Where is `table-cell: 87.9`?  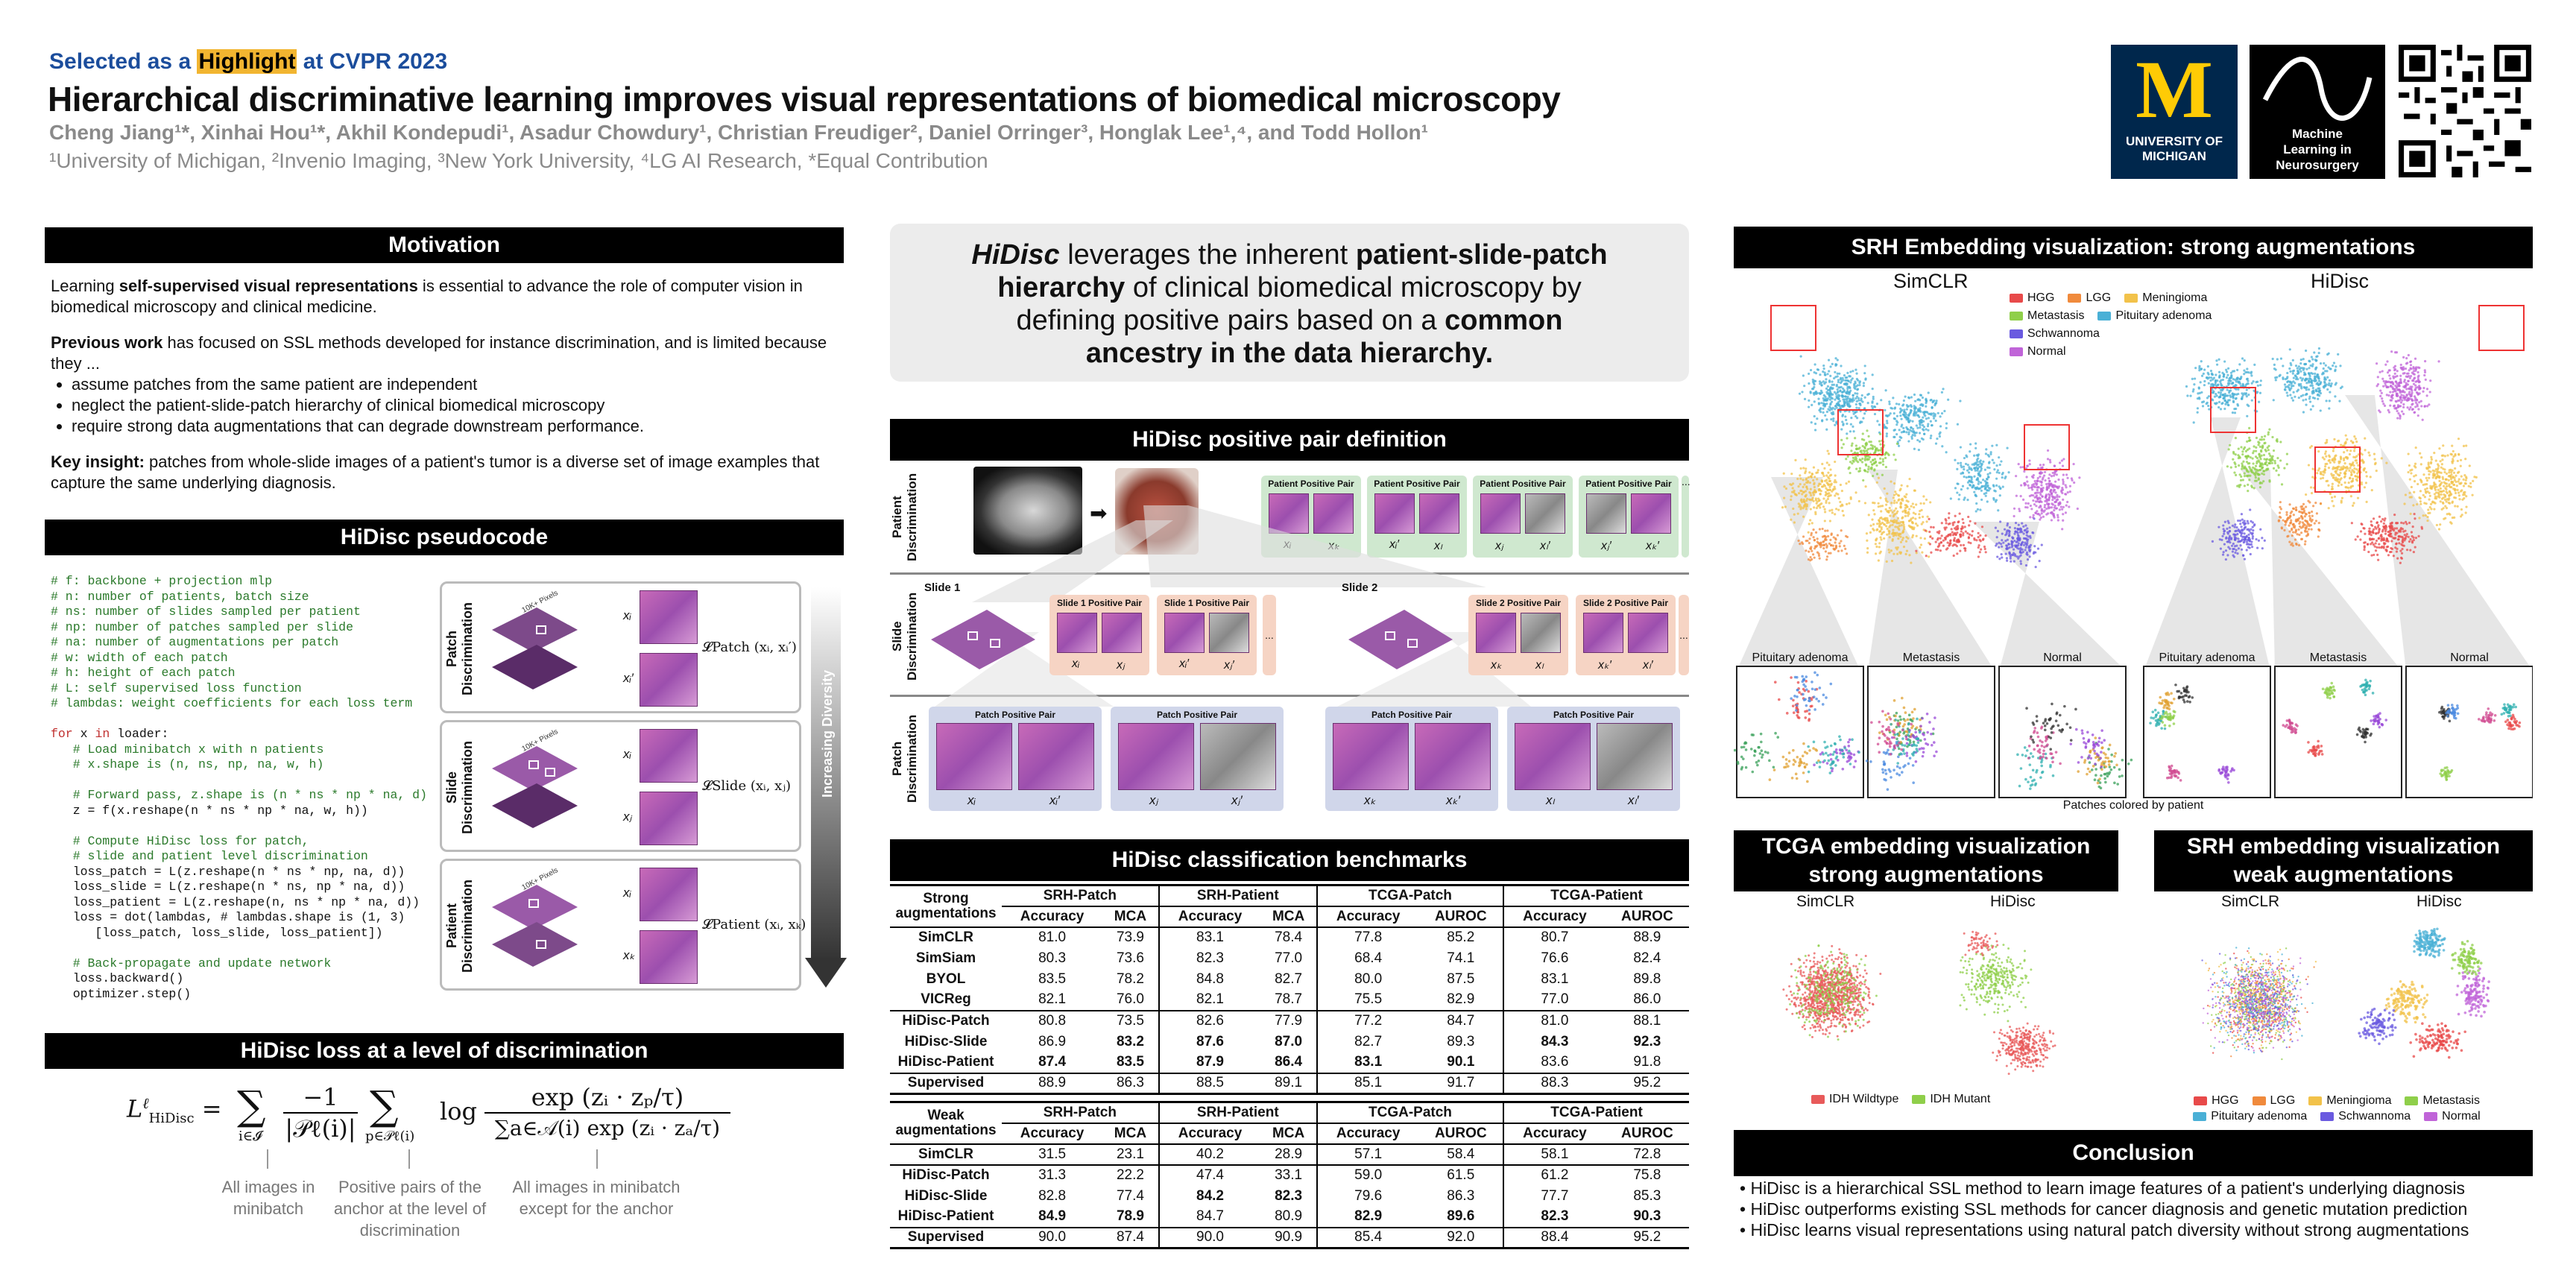 table-cell: 87.9 is located at coordinates (1209, 1062).